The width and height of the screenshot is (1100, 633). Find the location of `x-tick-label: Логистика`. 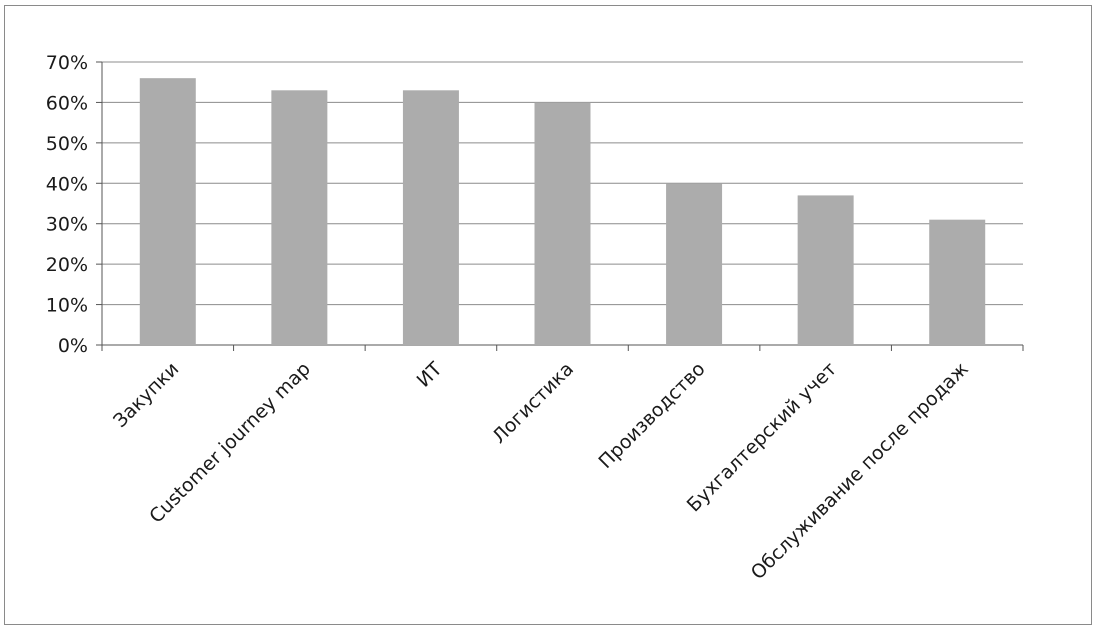

x-tick-label: Логистика is located at coordinates (533, 403).